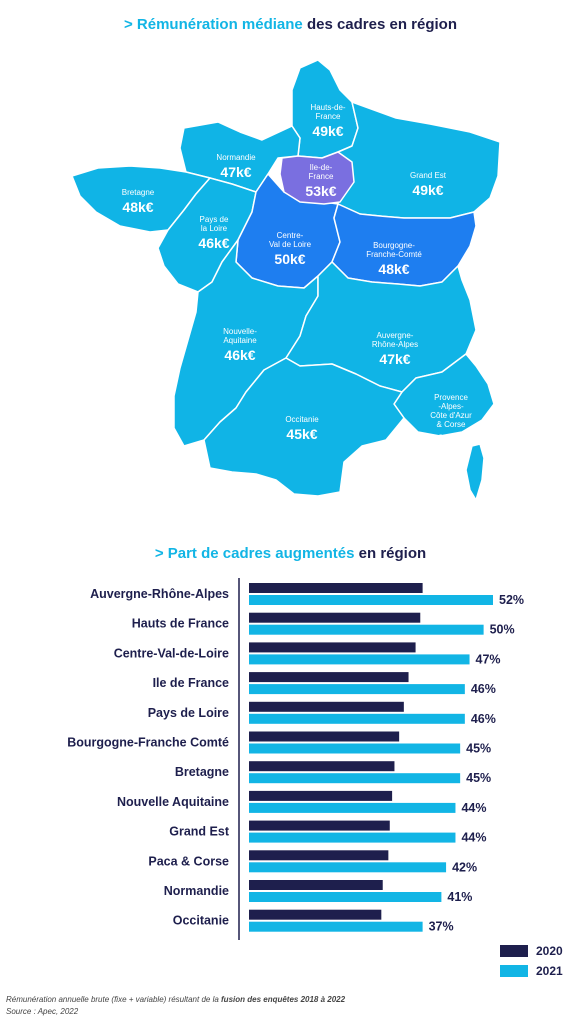  Describe the element at coordinates (188, 861) in the screenshot. I see `category-label: Paca & Corse` at that location.